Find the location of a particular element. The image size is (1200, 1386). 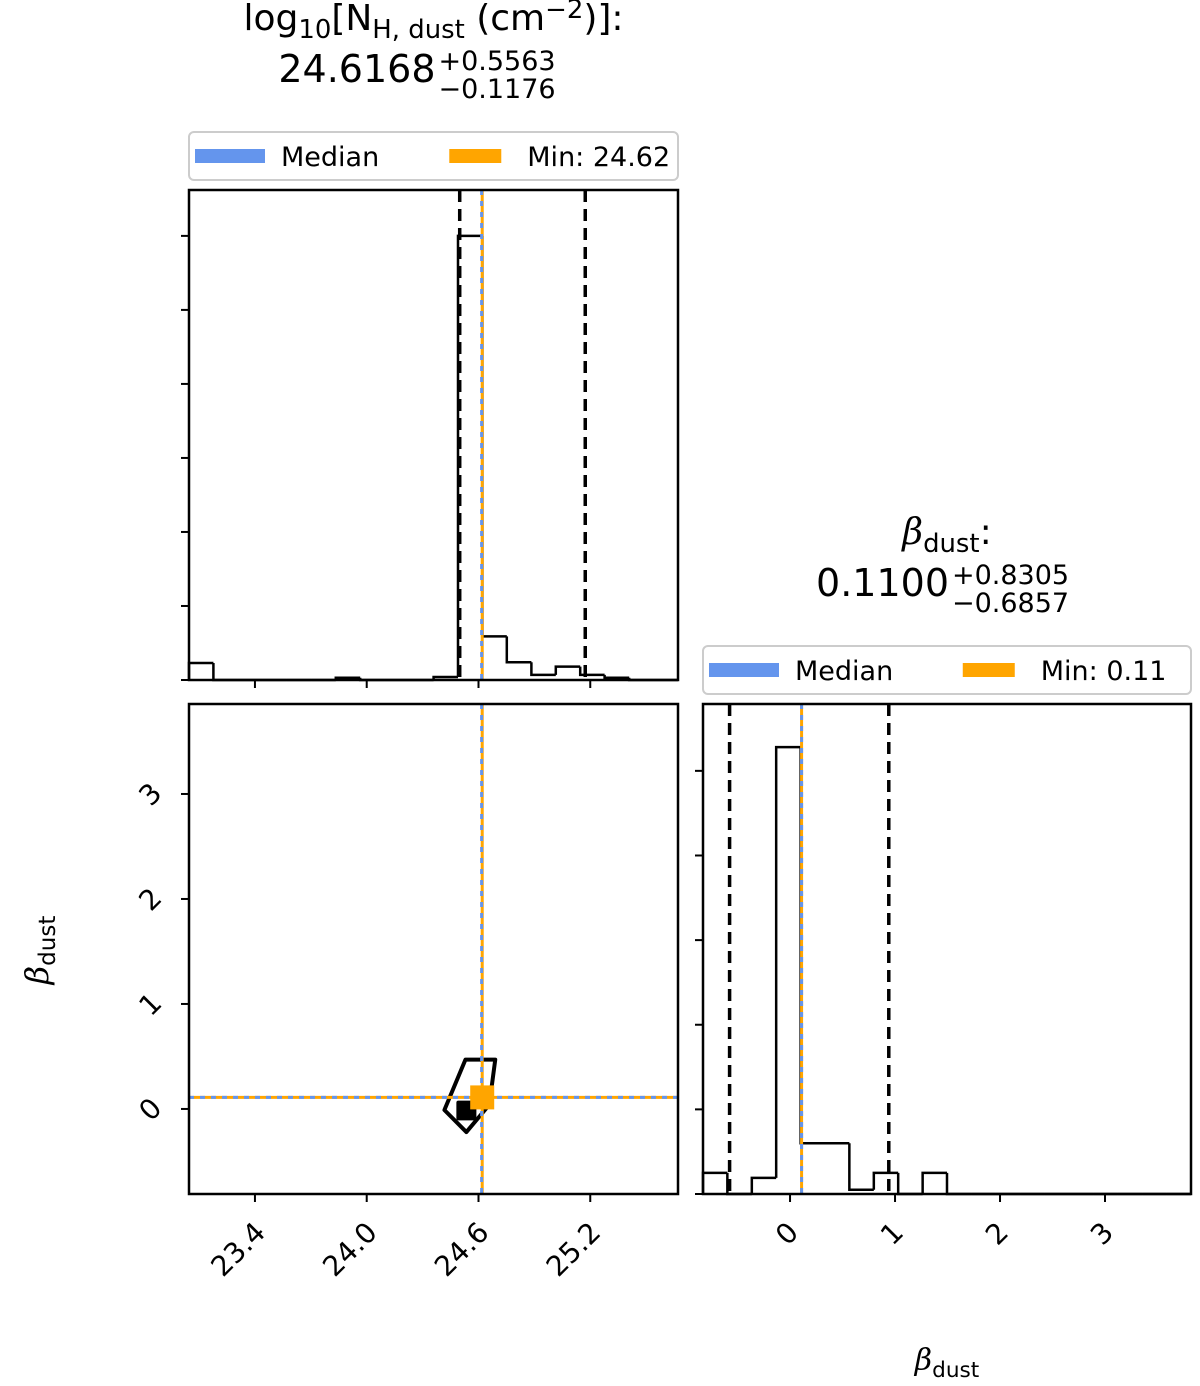

x-tick-label: 23.4 is located at coordinates (237, 1249).